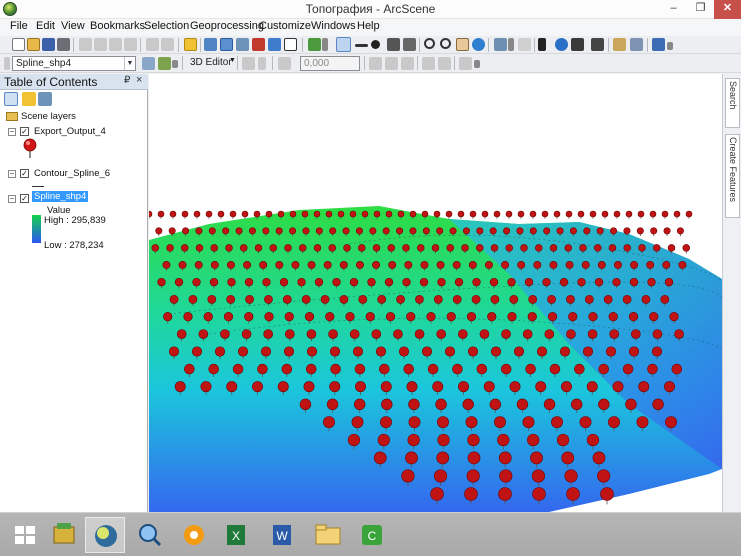 This screenshot has height=556, width=741. Describe the element at coordinates (210, 44) in the screenshot. I see `scene-properties-icon` at that location.